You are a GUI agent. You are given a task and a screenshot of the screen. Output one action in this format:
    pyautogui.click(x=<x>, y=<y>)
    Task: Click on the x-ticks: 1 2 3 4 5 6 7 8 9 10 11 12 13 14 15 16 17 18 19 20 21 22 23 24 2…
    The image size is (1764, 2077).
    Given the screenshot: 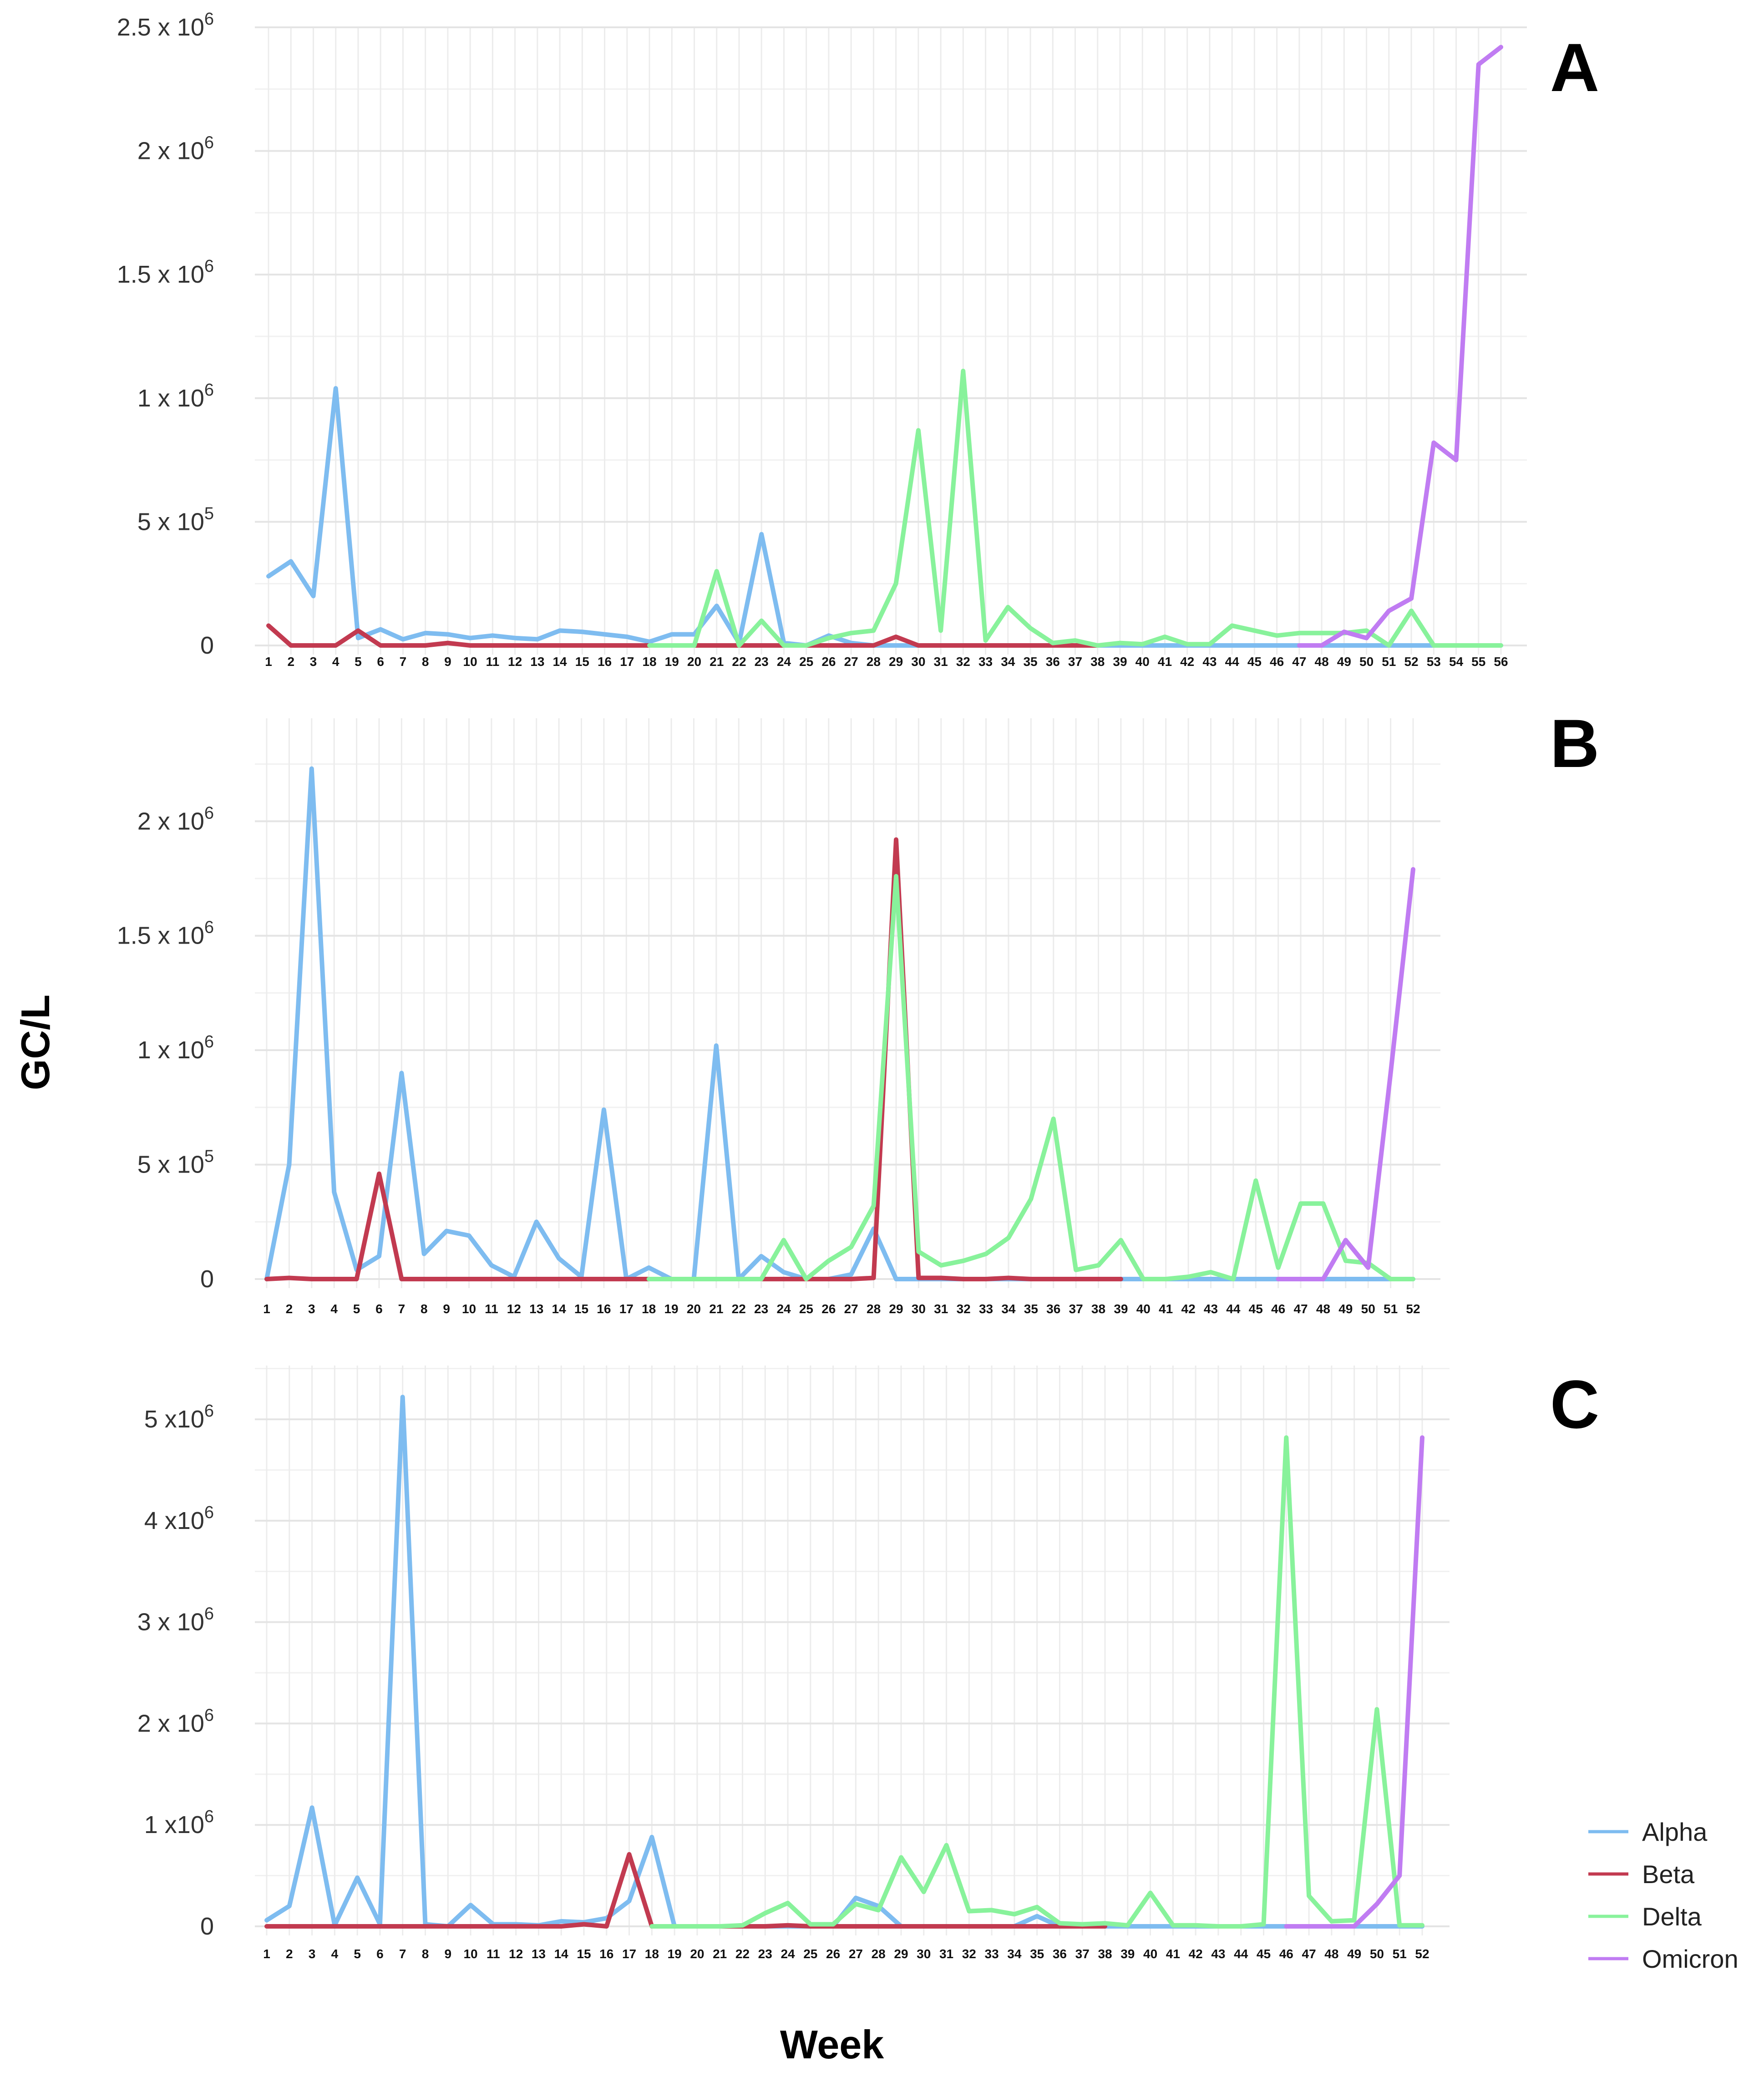 What is the action you would take?
    pyautogui.click(x=841, y=1309)
    